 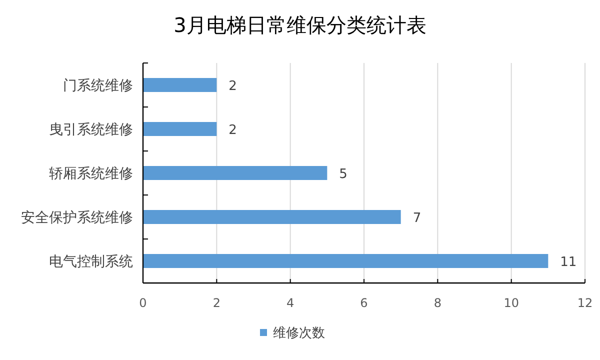 I want to click on y-tick-label: 轿厢系统维修, so click(x=91, y=174).